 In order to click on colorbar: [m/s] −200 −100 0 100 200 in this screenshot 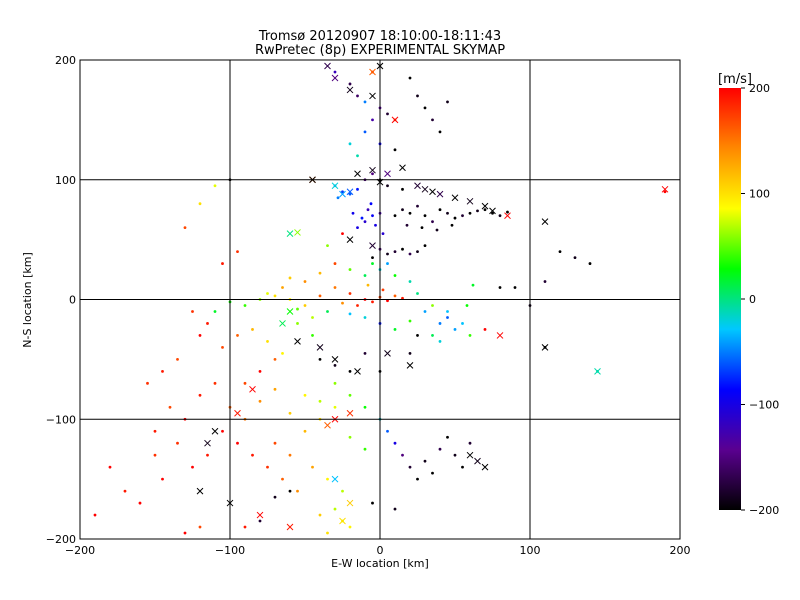, I will do `click(748, 294)`.